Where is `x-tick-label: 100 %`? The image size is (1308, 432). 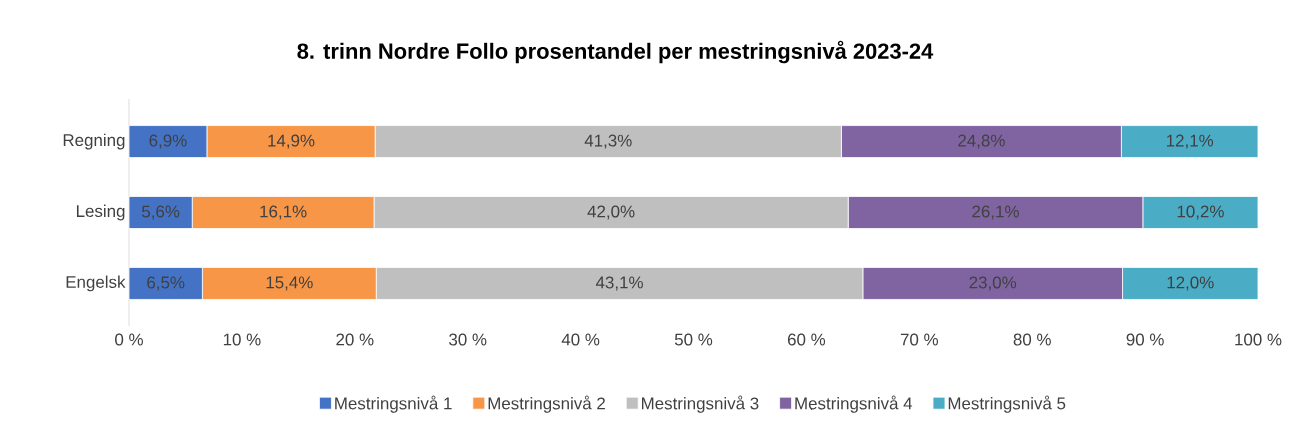 x-tick-label: 100 % is located at coordinates (1258, 339).